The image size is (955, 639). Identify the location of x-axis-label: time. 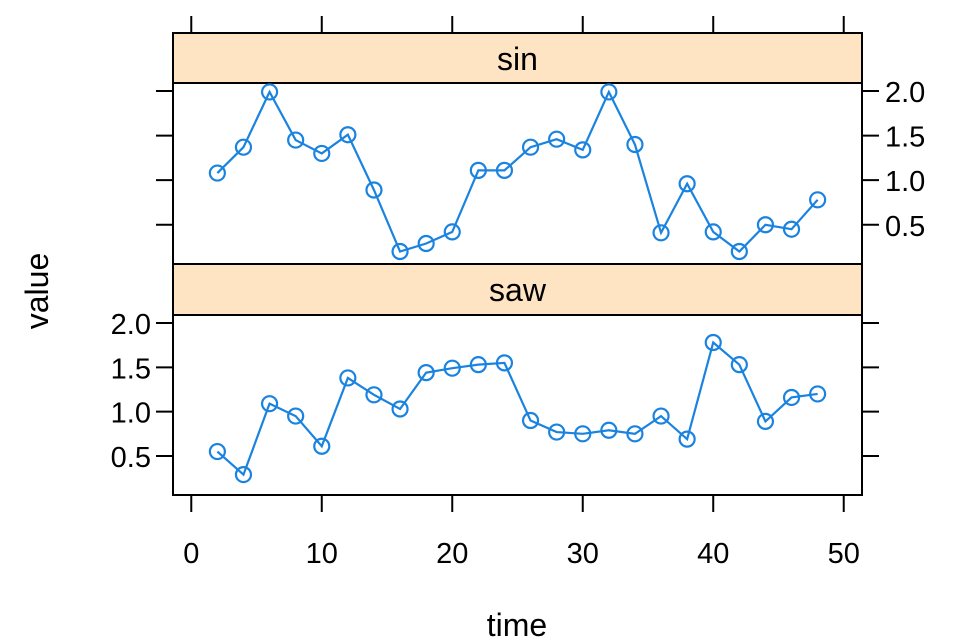
(517, 623).